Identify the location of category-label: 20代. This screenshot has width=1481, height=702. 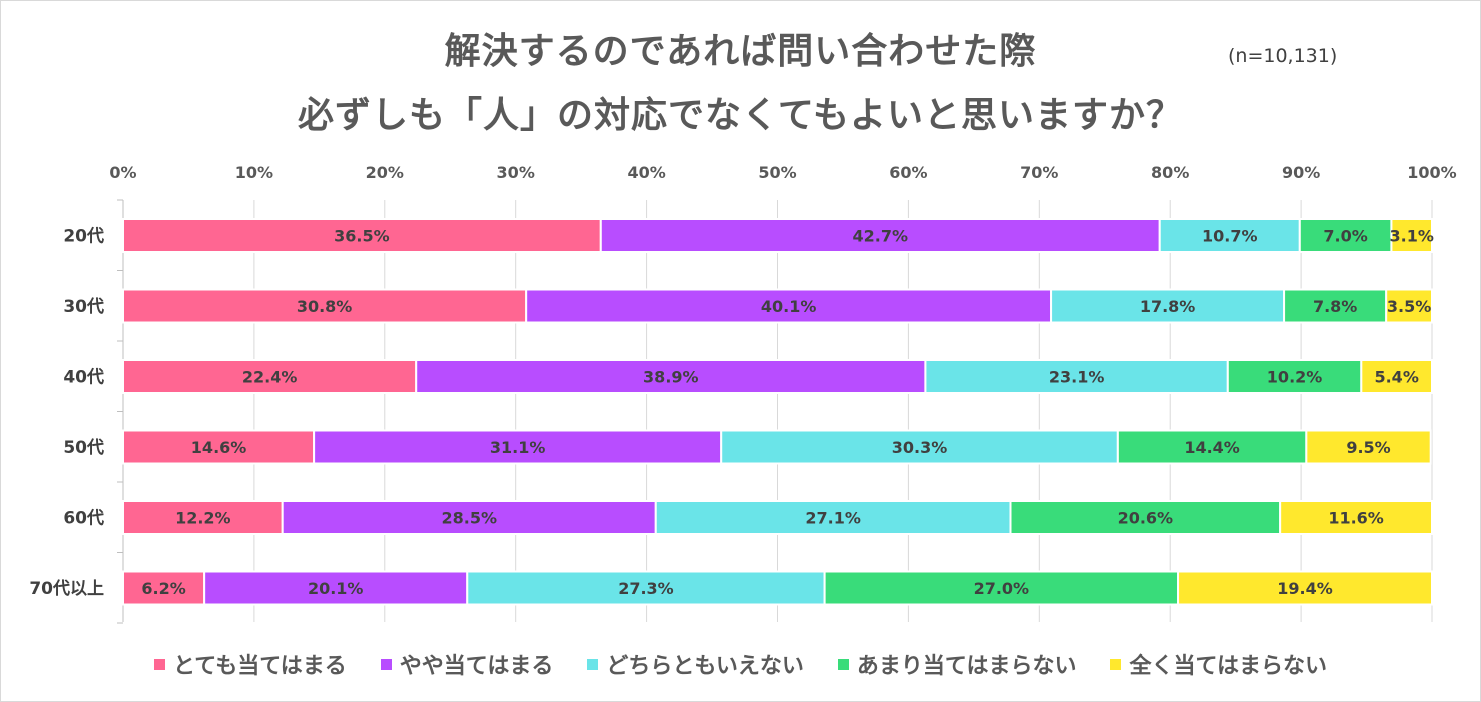
(83, 236).